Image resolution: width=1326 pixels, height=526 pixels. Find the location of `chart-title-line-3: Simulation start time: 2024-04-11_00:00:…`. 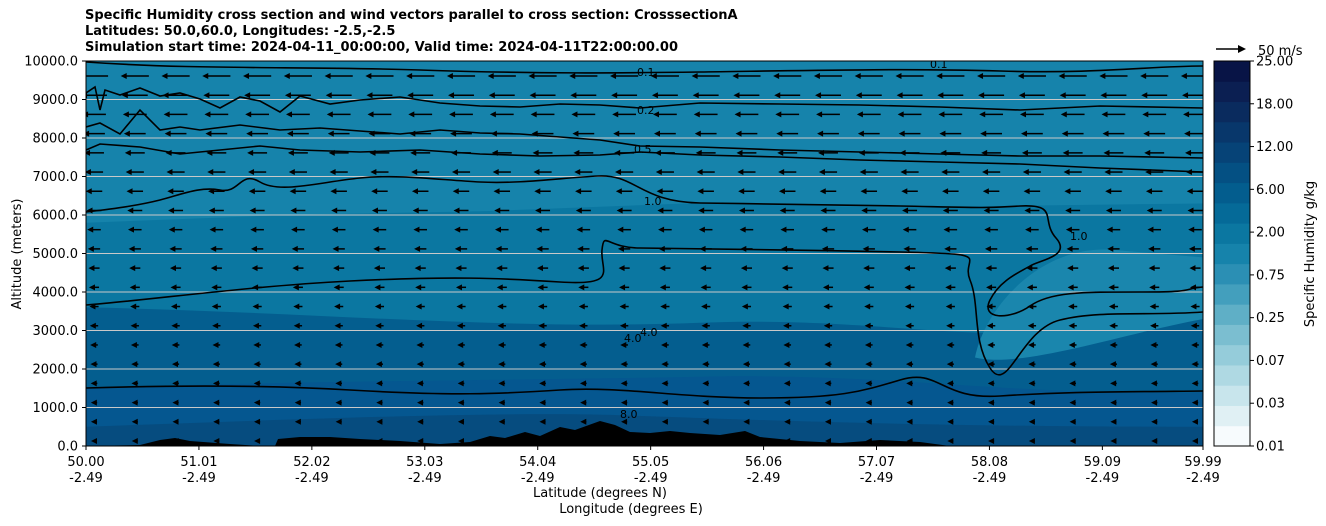

chart-title-line-3: Simulation start time: 2024-04-11_00:00:… is located at coordinates (381, 47).